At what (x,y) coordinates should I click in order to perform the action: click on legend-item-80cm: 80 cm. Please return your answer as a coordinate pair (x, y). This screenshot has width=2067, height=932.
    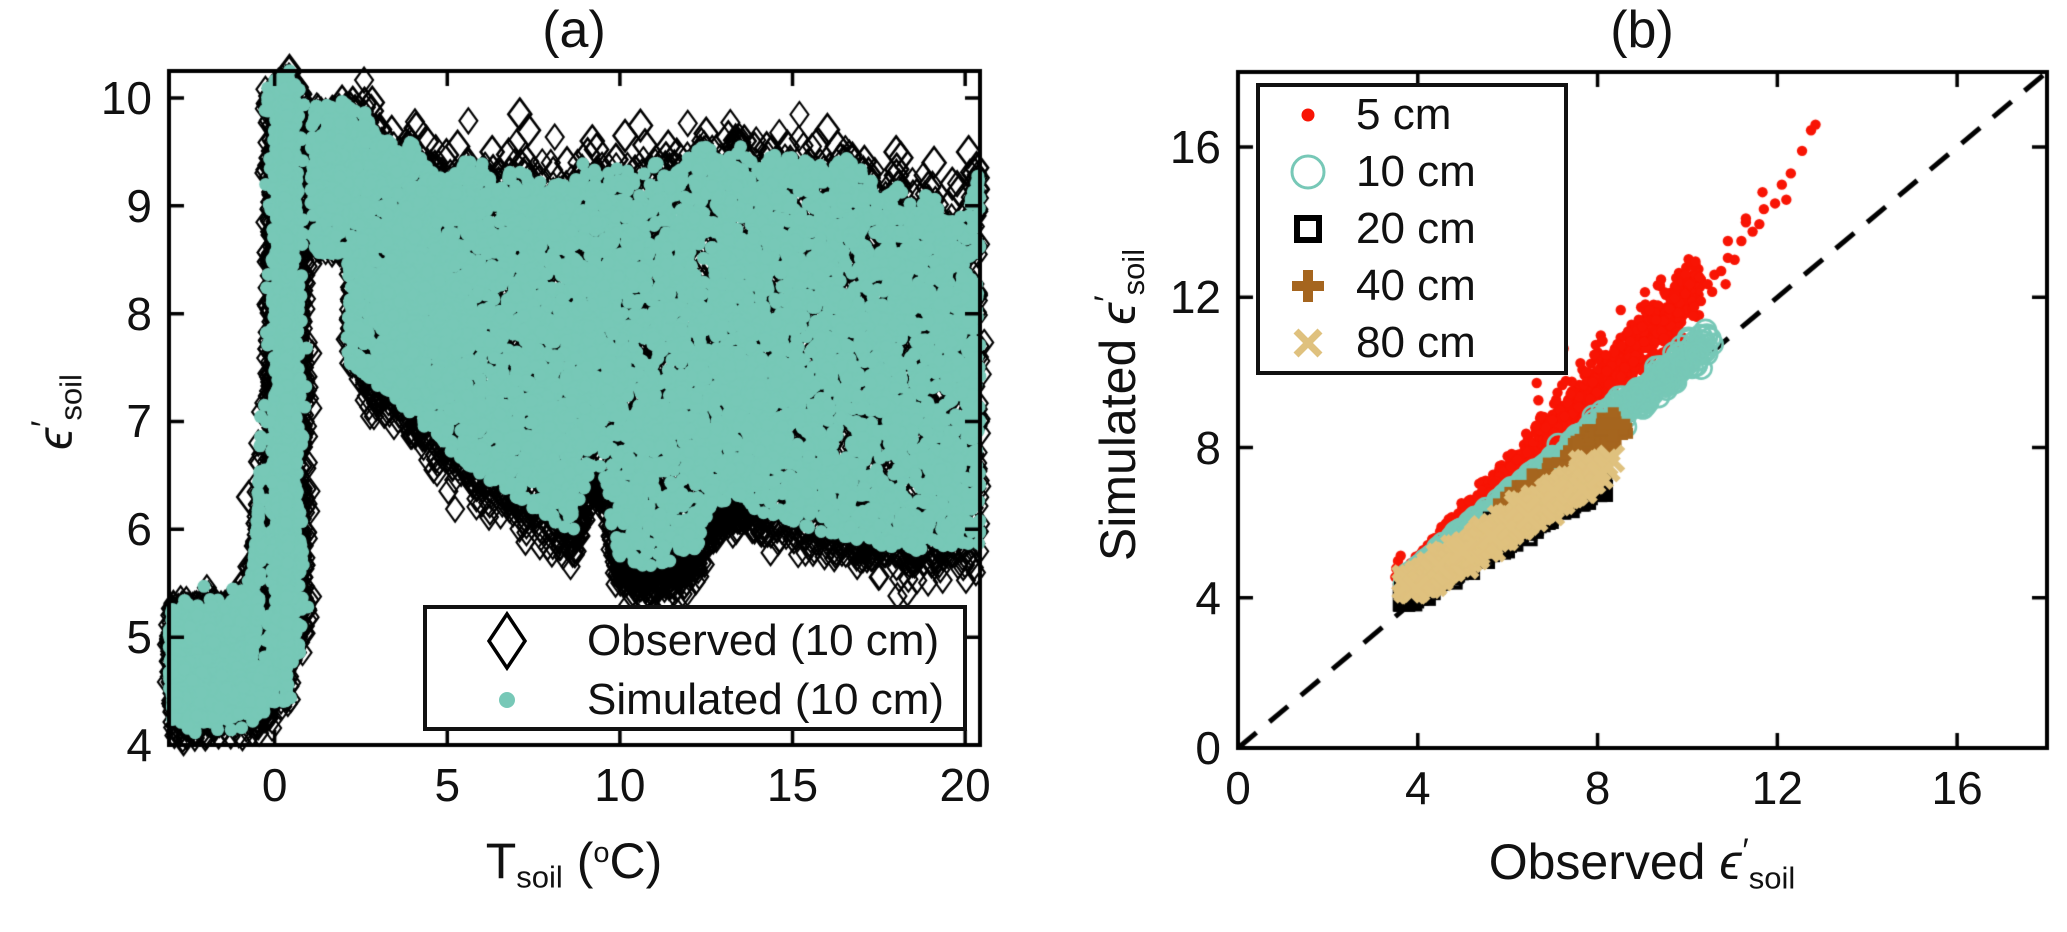
    Looking at the image, I should click on (1412, 343).